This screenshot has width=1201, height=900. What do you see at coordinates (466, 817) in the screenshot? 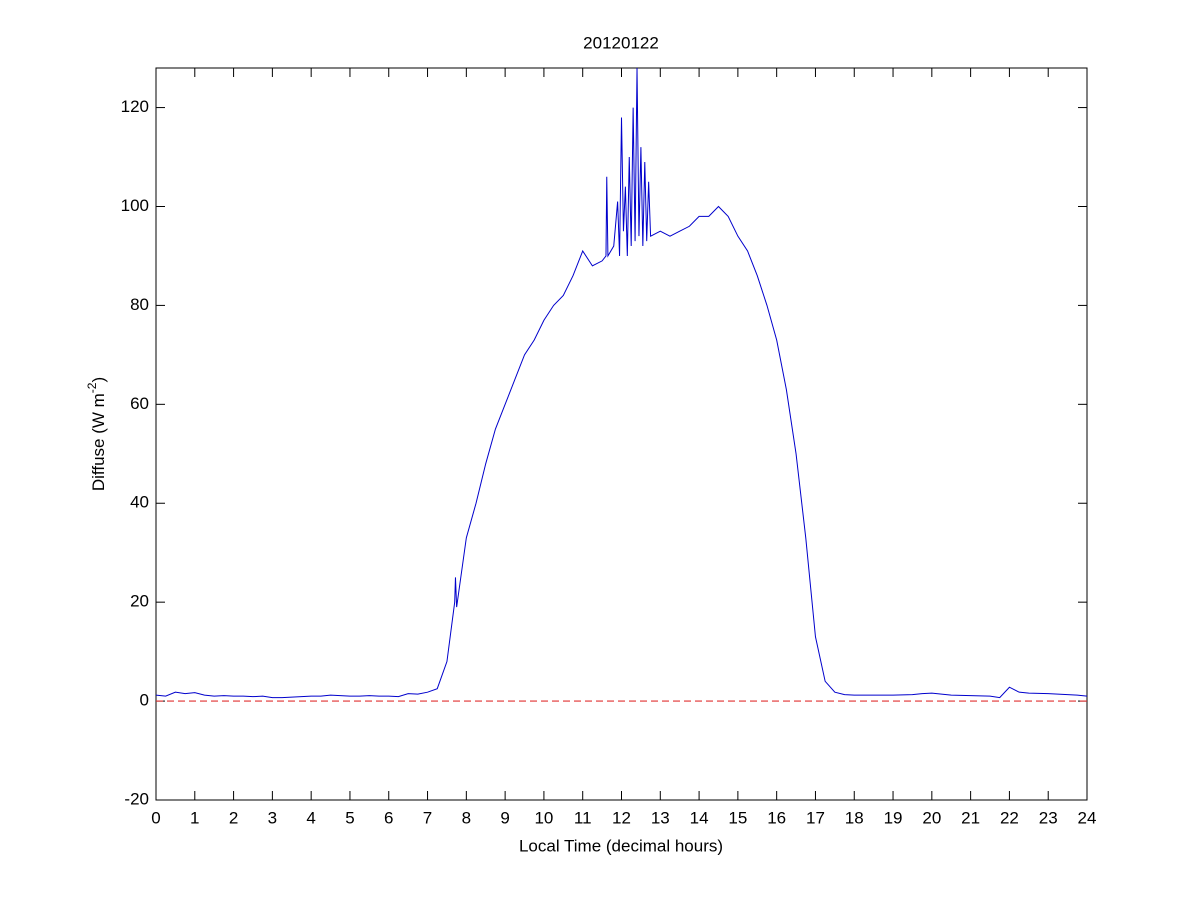
I see `x-tick-label: 8` at bounding box center [466, 817].